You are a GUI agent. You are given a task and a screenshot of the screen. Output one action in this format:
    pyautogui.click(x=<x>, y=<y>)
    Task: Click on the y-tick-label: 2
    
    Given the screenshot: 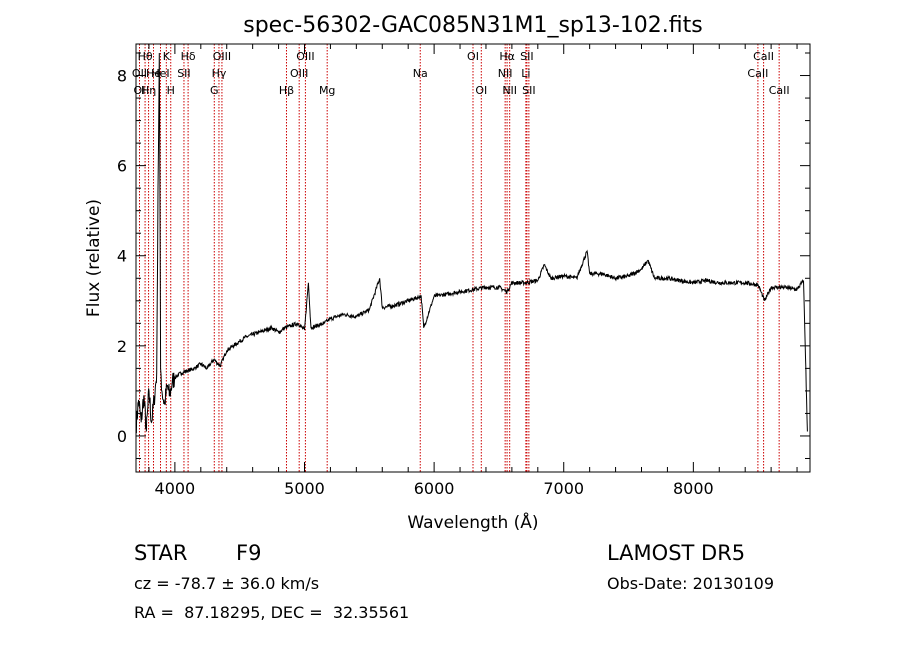 What is the action you would take?
    pyautogui.click(x=122, y=346)
    